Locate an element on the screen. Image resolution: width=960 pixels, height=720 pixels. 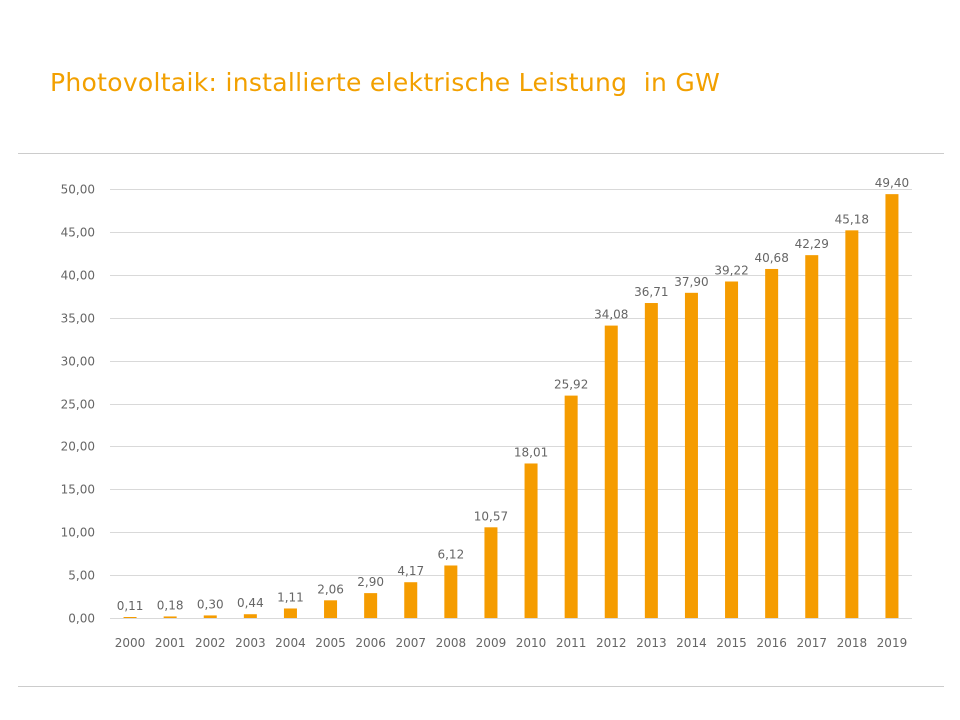
x-tick-label: 2003 is located at coordinates (250, 643).